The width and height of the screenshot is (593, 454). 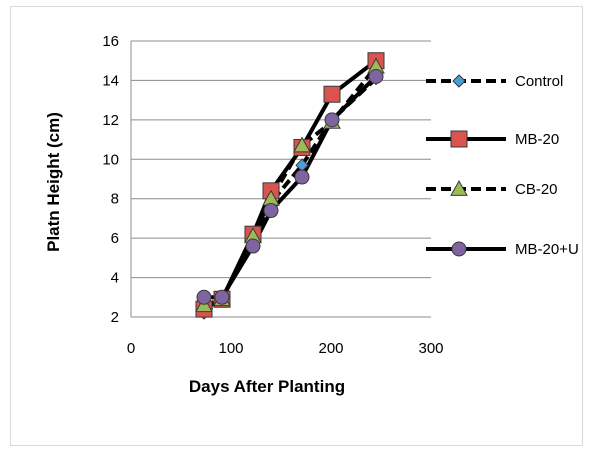 What do you see at coordinates (536, 189) in the screenshot?
I see `legend-label: CB-20` at bounding box center [536, 189].